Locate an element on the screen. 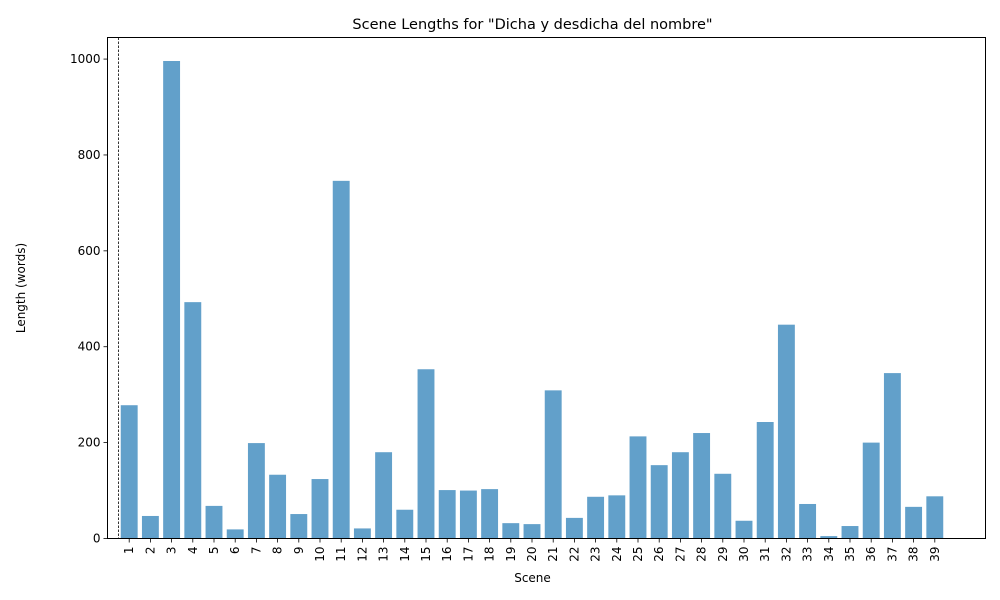  x-tick-label: 13 is located at coordinates (384, 554).